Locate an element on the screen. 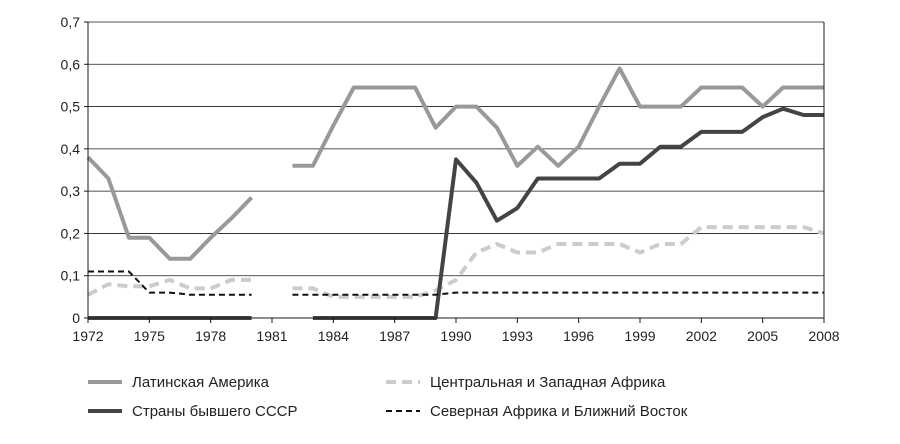 The height and width of the screenshot is (444, 900). x-tick-label: 1975 is located at coordinates (149, 336).